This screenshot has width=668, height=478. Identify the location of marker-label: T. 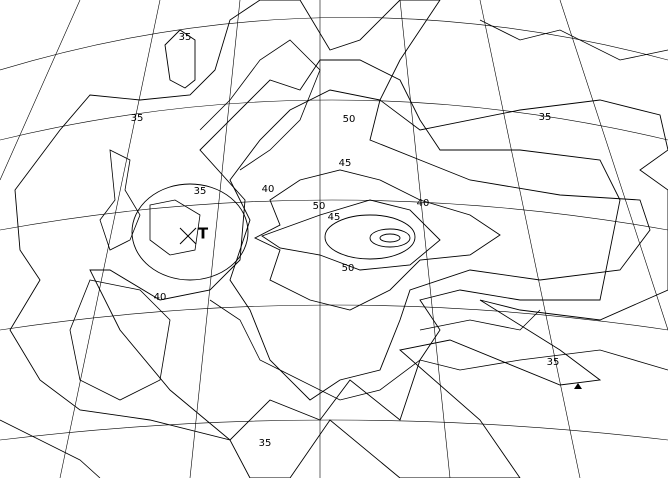
(203, 234).